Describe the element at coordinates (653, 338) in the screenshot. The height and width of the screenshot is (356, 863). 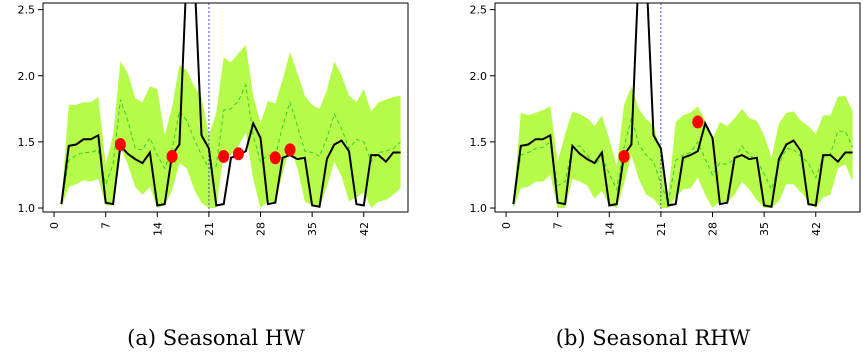
I see `caption-b: (b) Seasonal RHW` at that location.